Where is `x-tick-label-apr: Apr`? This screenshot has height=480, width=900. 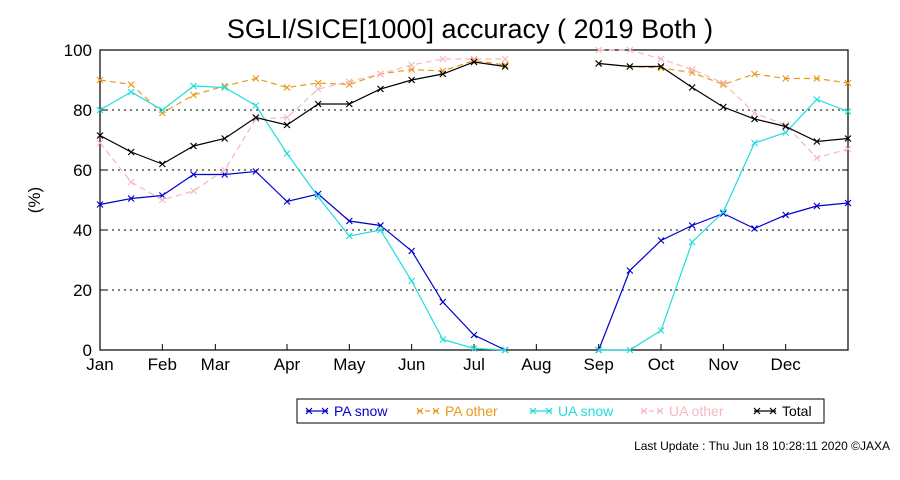
x-tick-label-apr: Apr is located at coordinates (287, 364).